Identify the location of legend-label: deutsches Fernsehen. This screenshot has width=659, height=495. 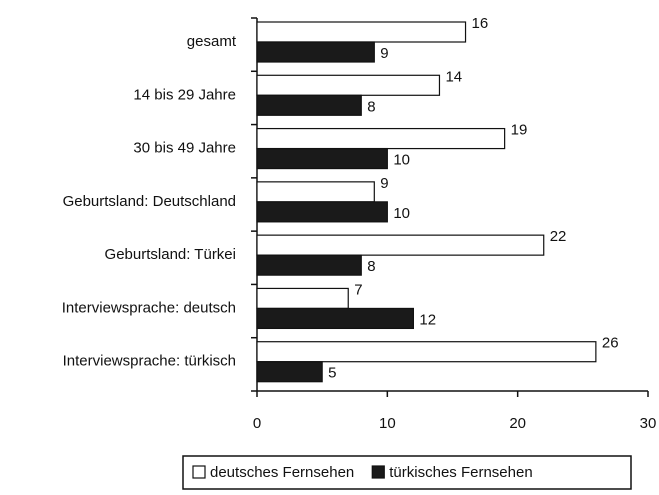
(282, 472).